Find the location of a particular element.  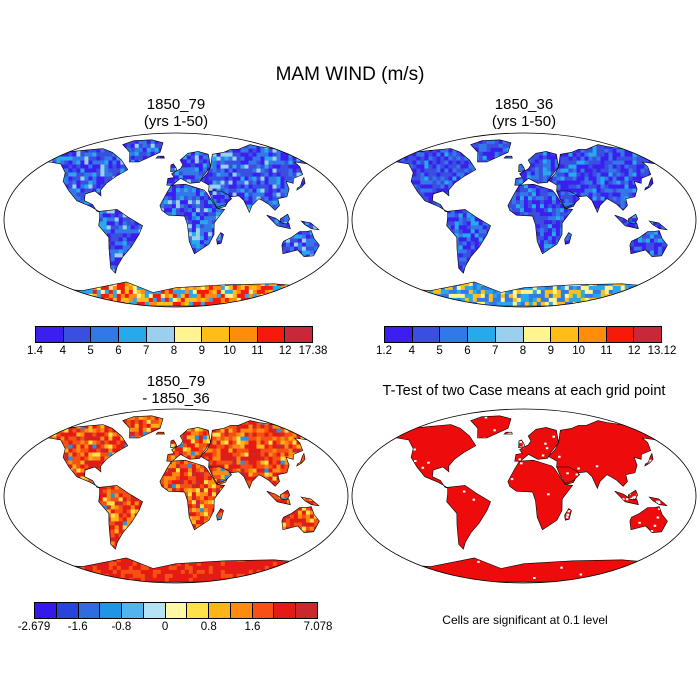

colorbar-tick-label: 17.38 is located at coordinates (313, 351).